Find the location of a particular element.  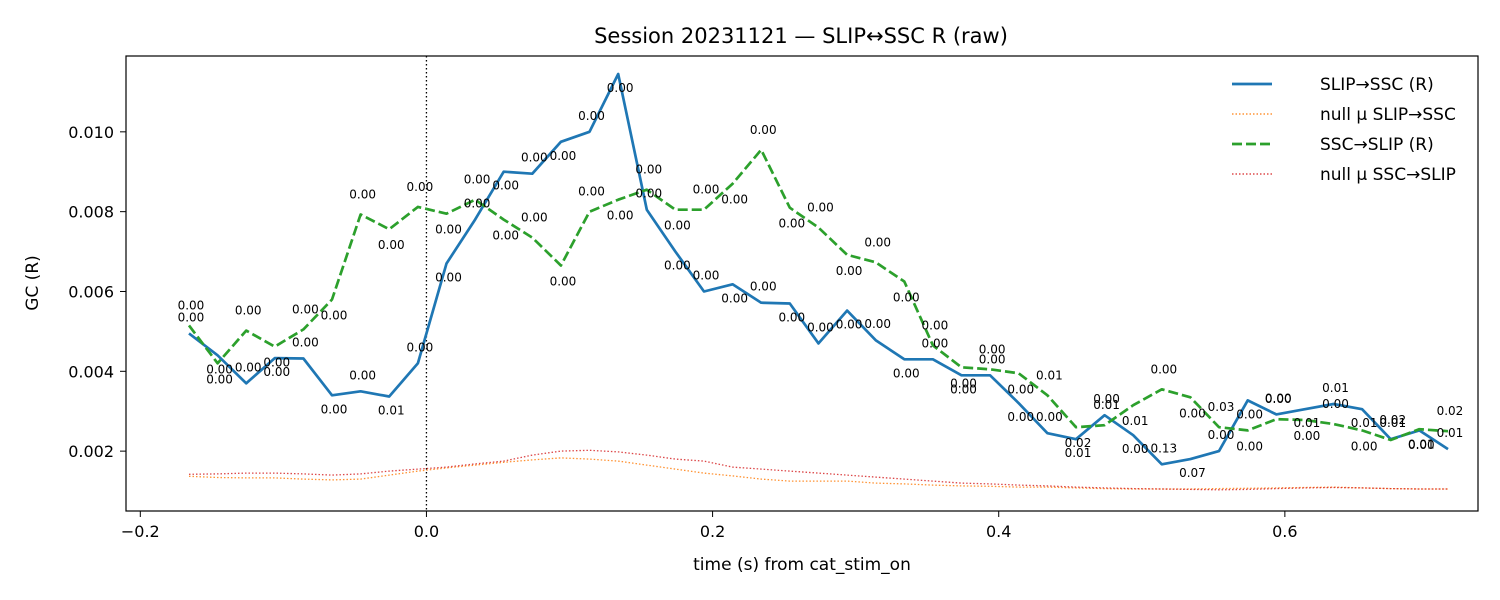

y-tick-label: 0.008 is located at coordinates (91, 212).